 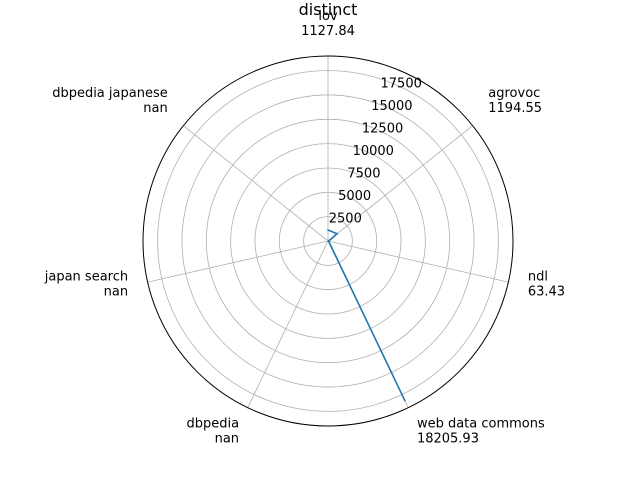 I want to click on category-value: 63.43, so click(x=546, y=292).